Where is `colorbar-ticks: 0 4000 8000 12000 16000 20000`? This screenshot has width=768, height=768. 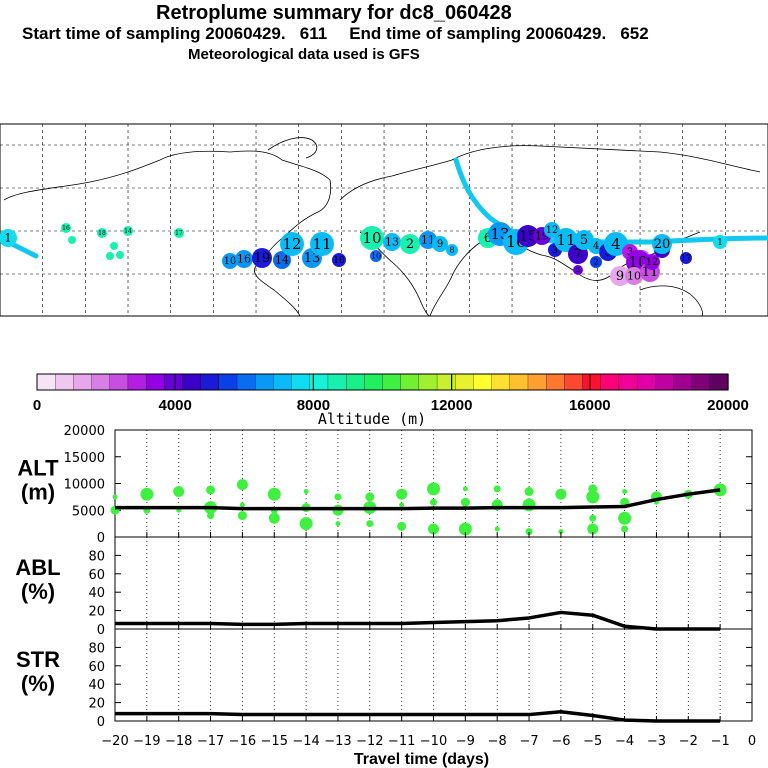 colorbar-ticks: 0 4000 8000 12000 16000 20000 is located at coordinates (391, 394).